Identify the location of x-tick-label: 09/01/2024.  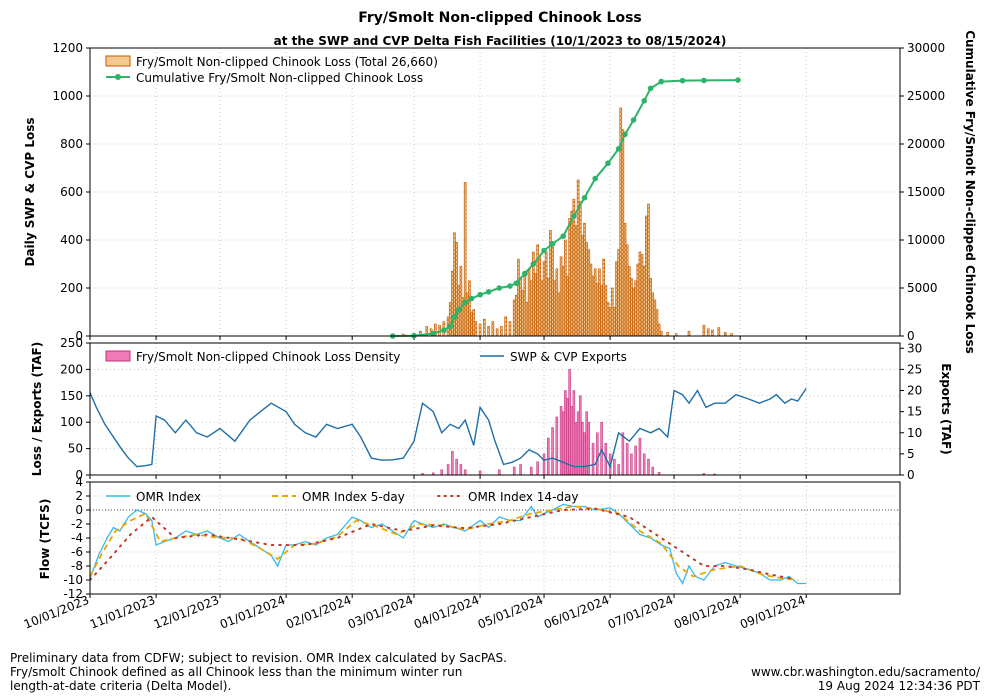
(772, 612).